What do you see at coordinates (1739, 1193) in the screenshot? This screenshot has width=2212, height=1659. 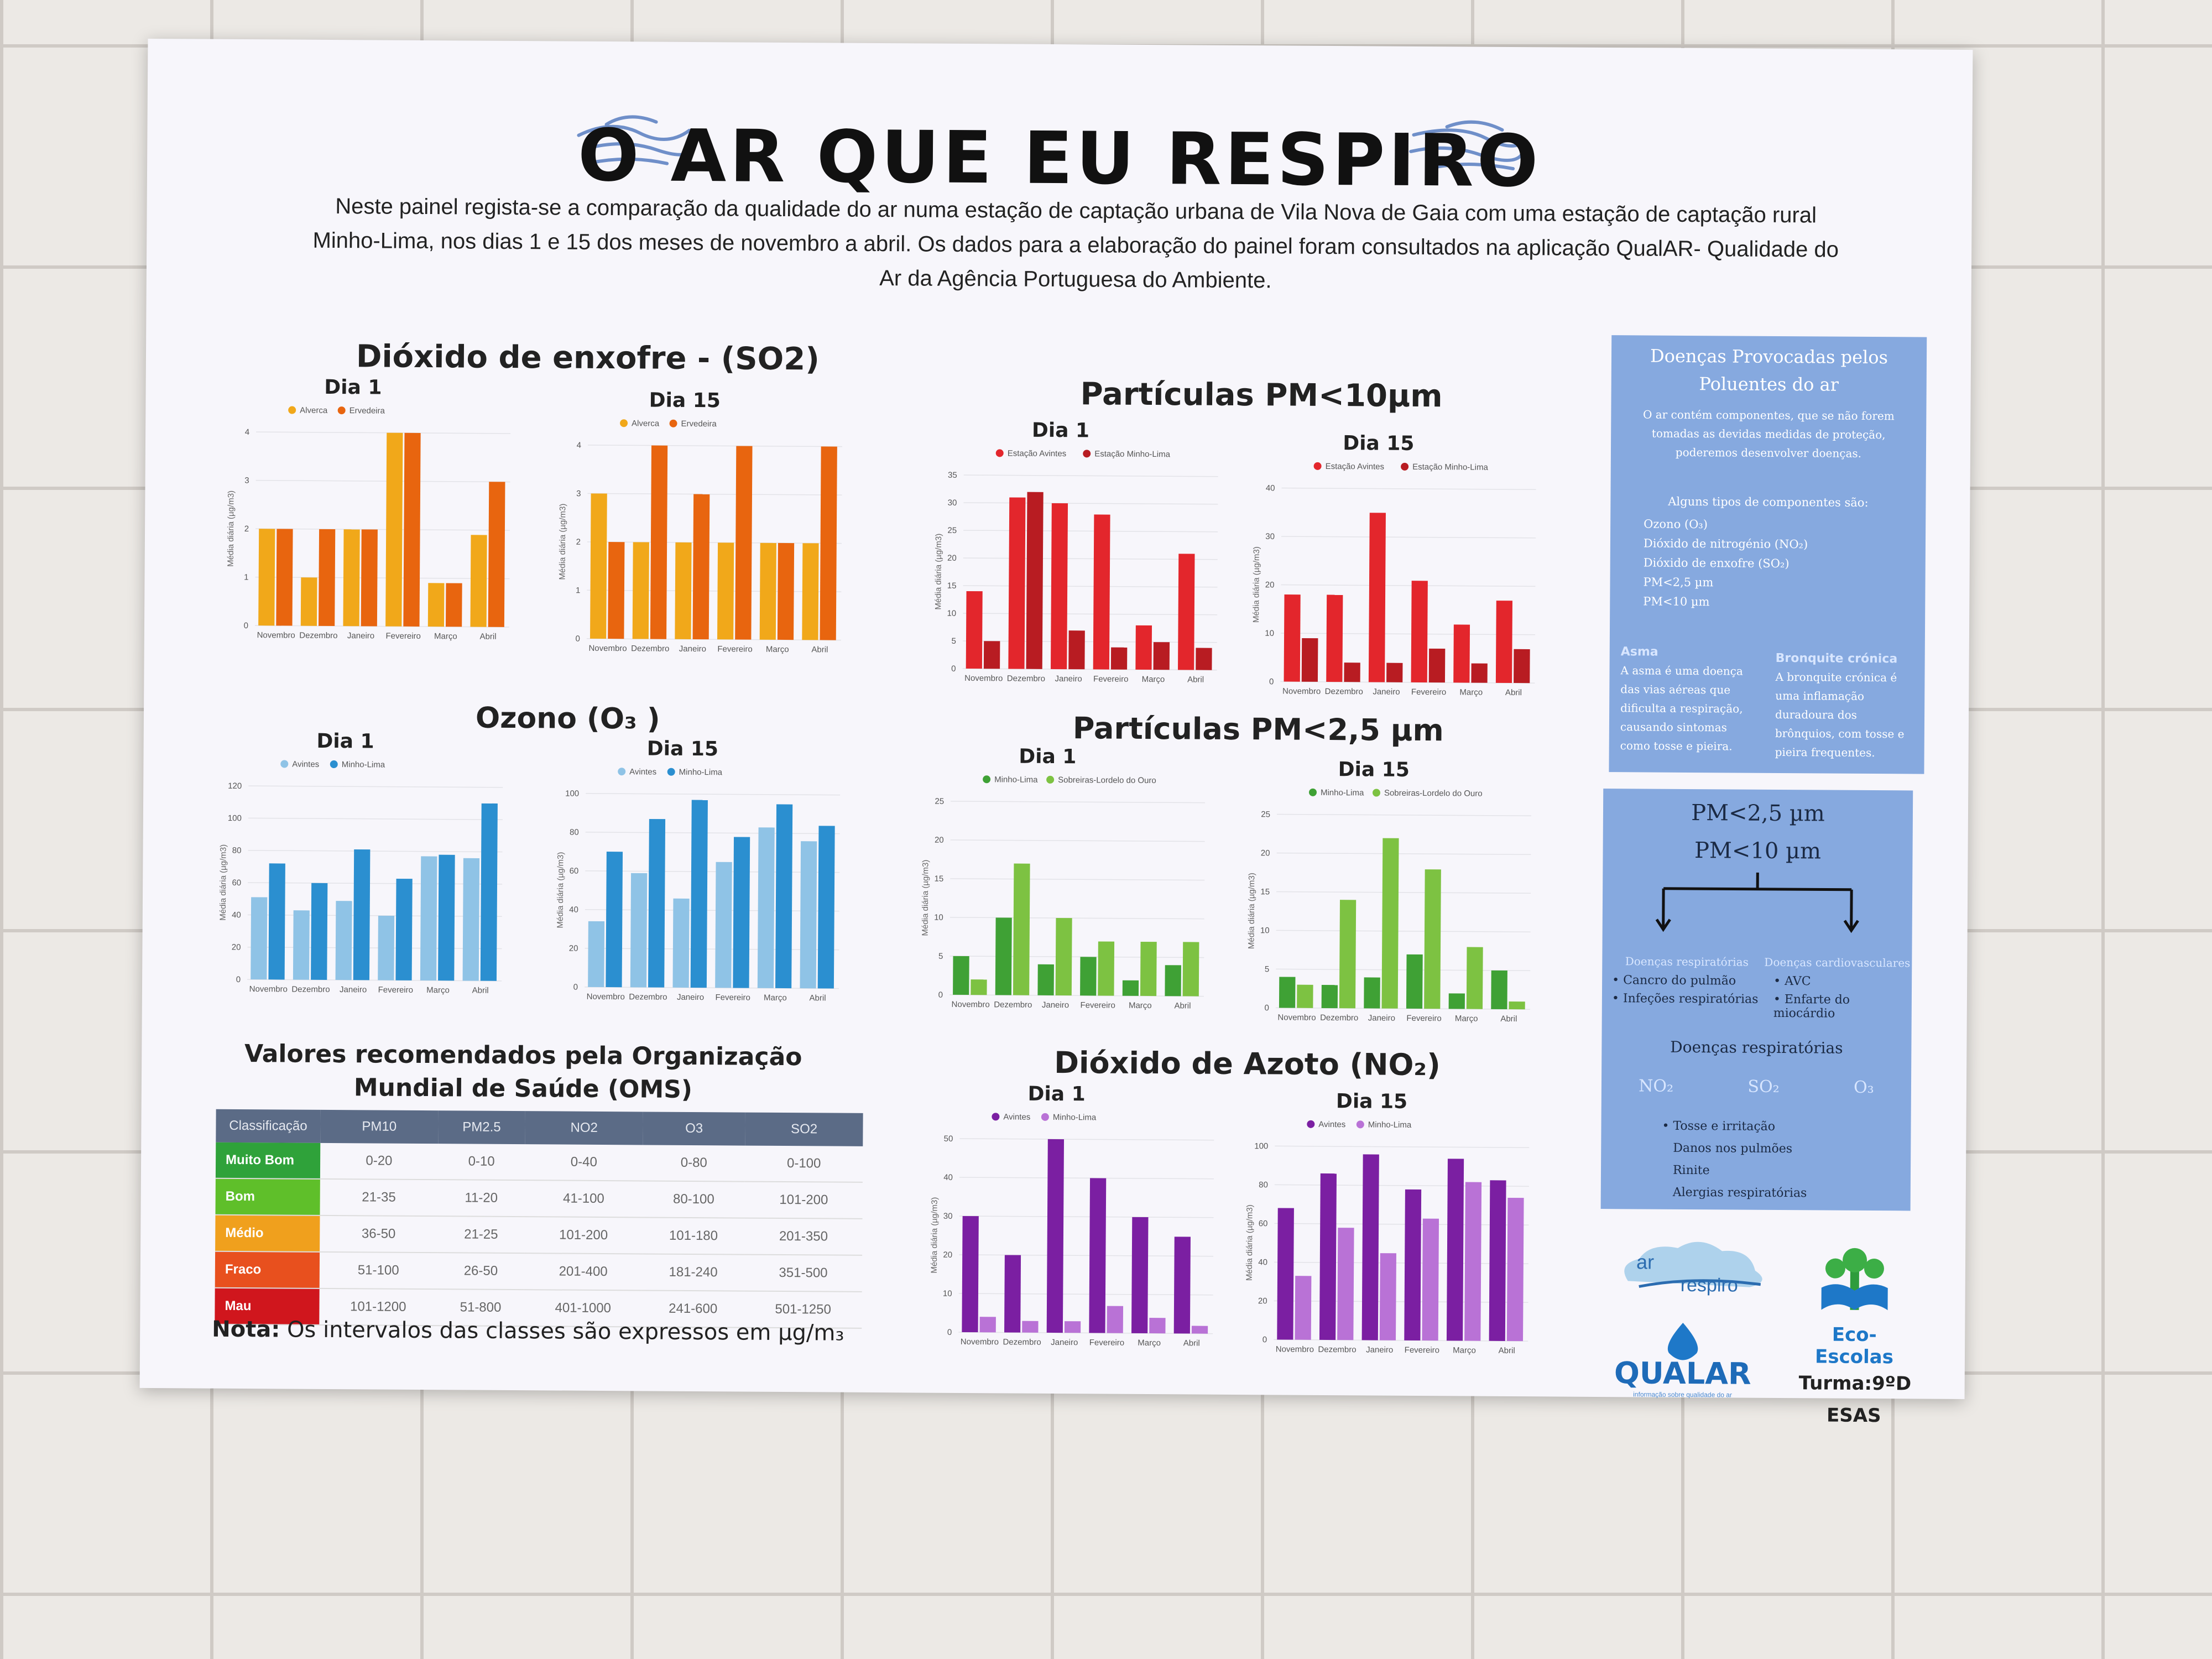 I see `effect-item: Alergias respiratórias` at bounding box center [1739, 1193].